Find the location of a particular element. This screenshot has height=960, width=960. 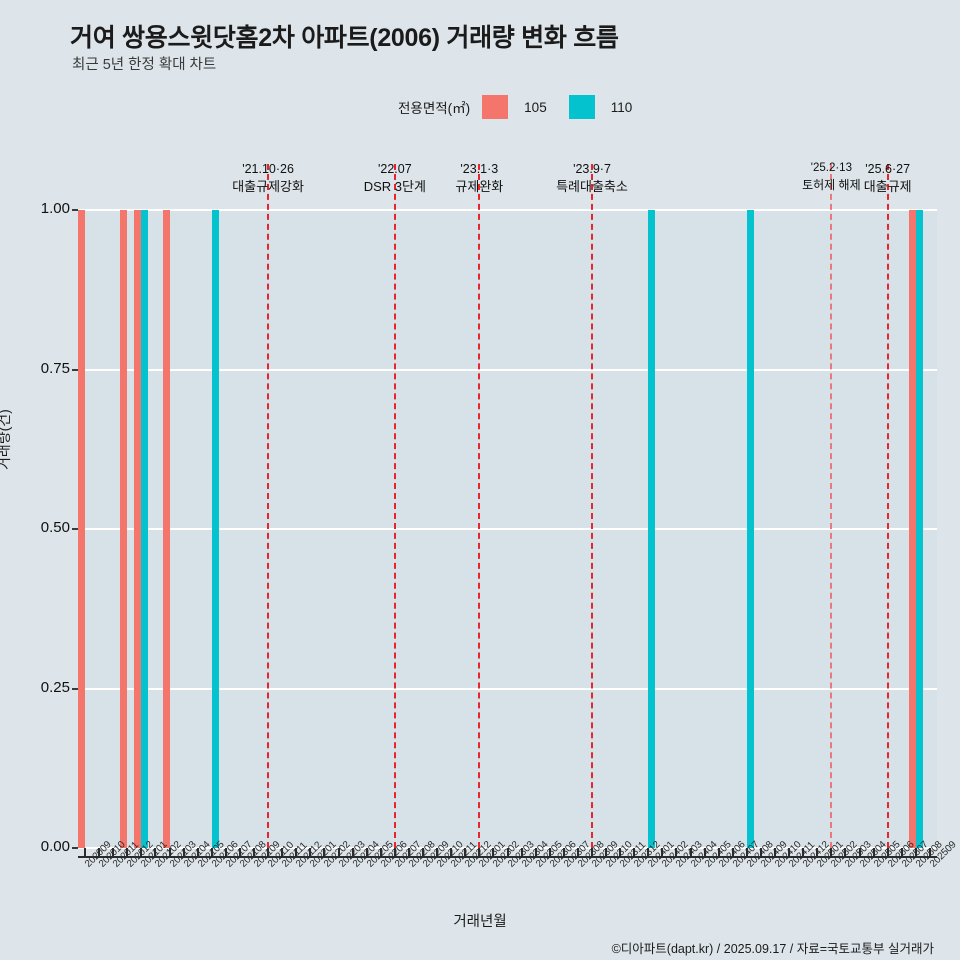

legend: 전용면적(㎡) 105 110 is located at coordinates (526, 107).